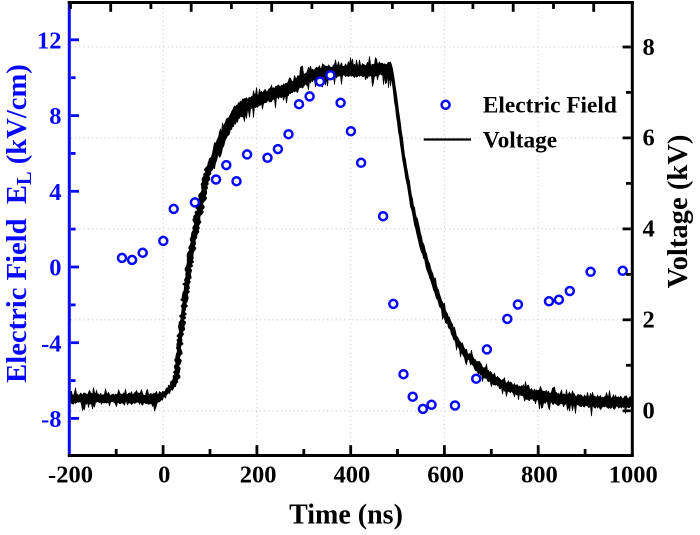 Image resolution: width=700 pixels, height=535 pixels. Describe the element at coordinates (445, 475) in the screenshot. I see `svg-text: 600` at that location.